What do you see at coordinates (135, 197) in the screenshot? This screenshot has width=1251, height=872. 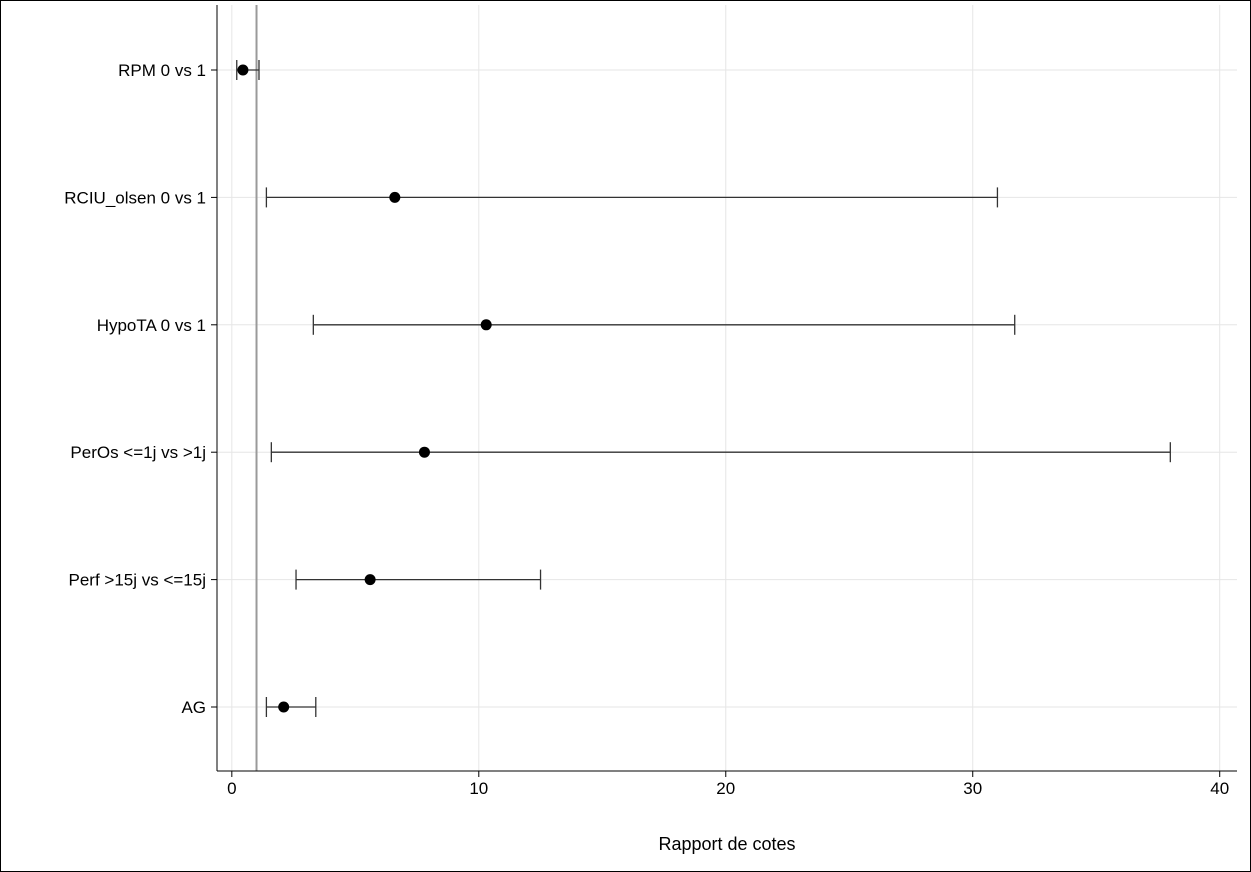 I see `category-label: RCIU_olsen 0 vs 1` at bounding box center [135, 197].